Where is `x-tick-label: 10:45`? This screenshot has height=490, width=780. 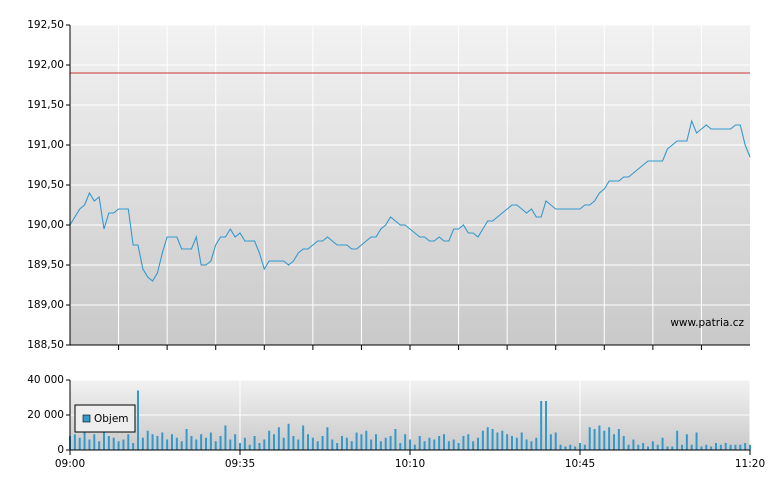 x-tick-label: 10:45 is located at coordinates (580, 464).